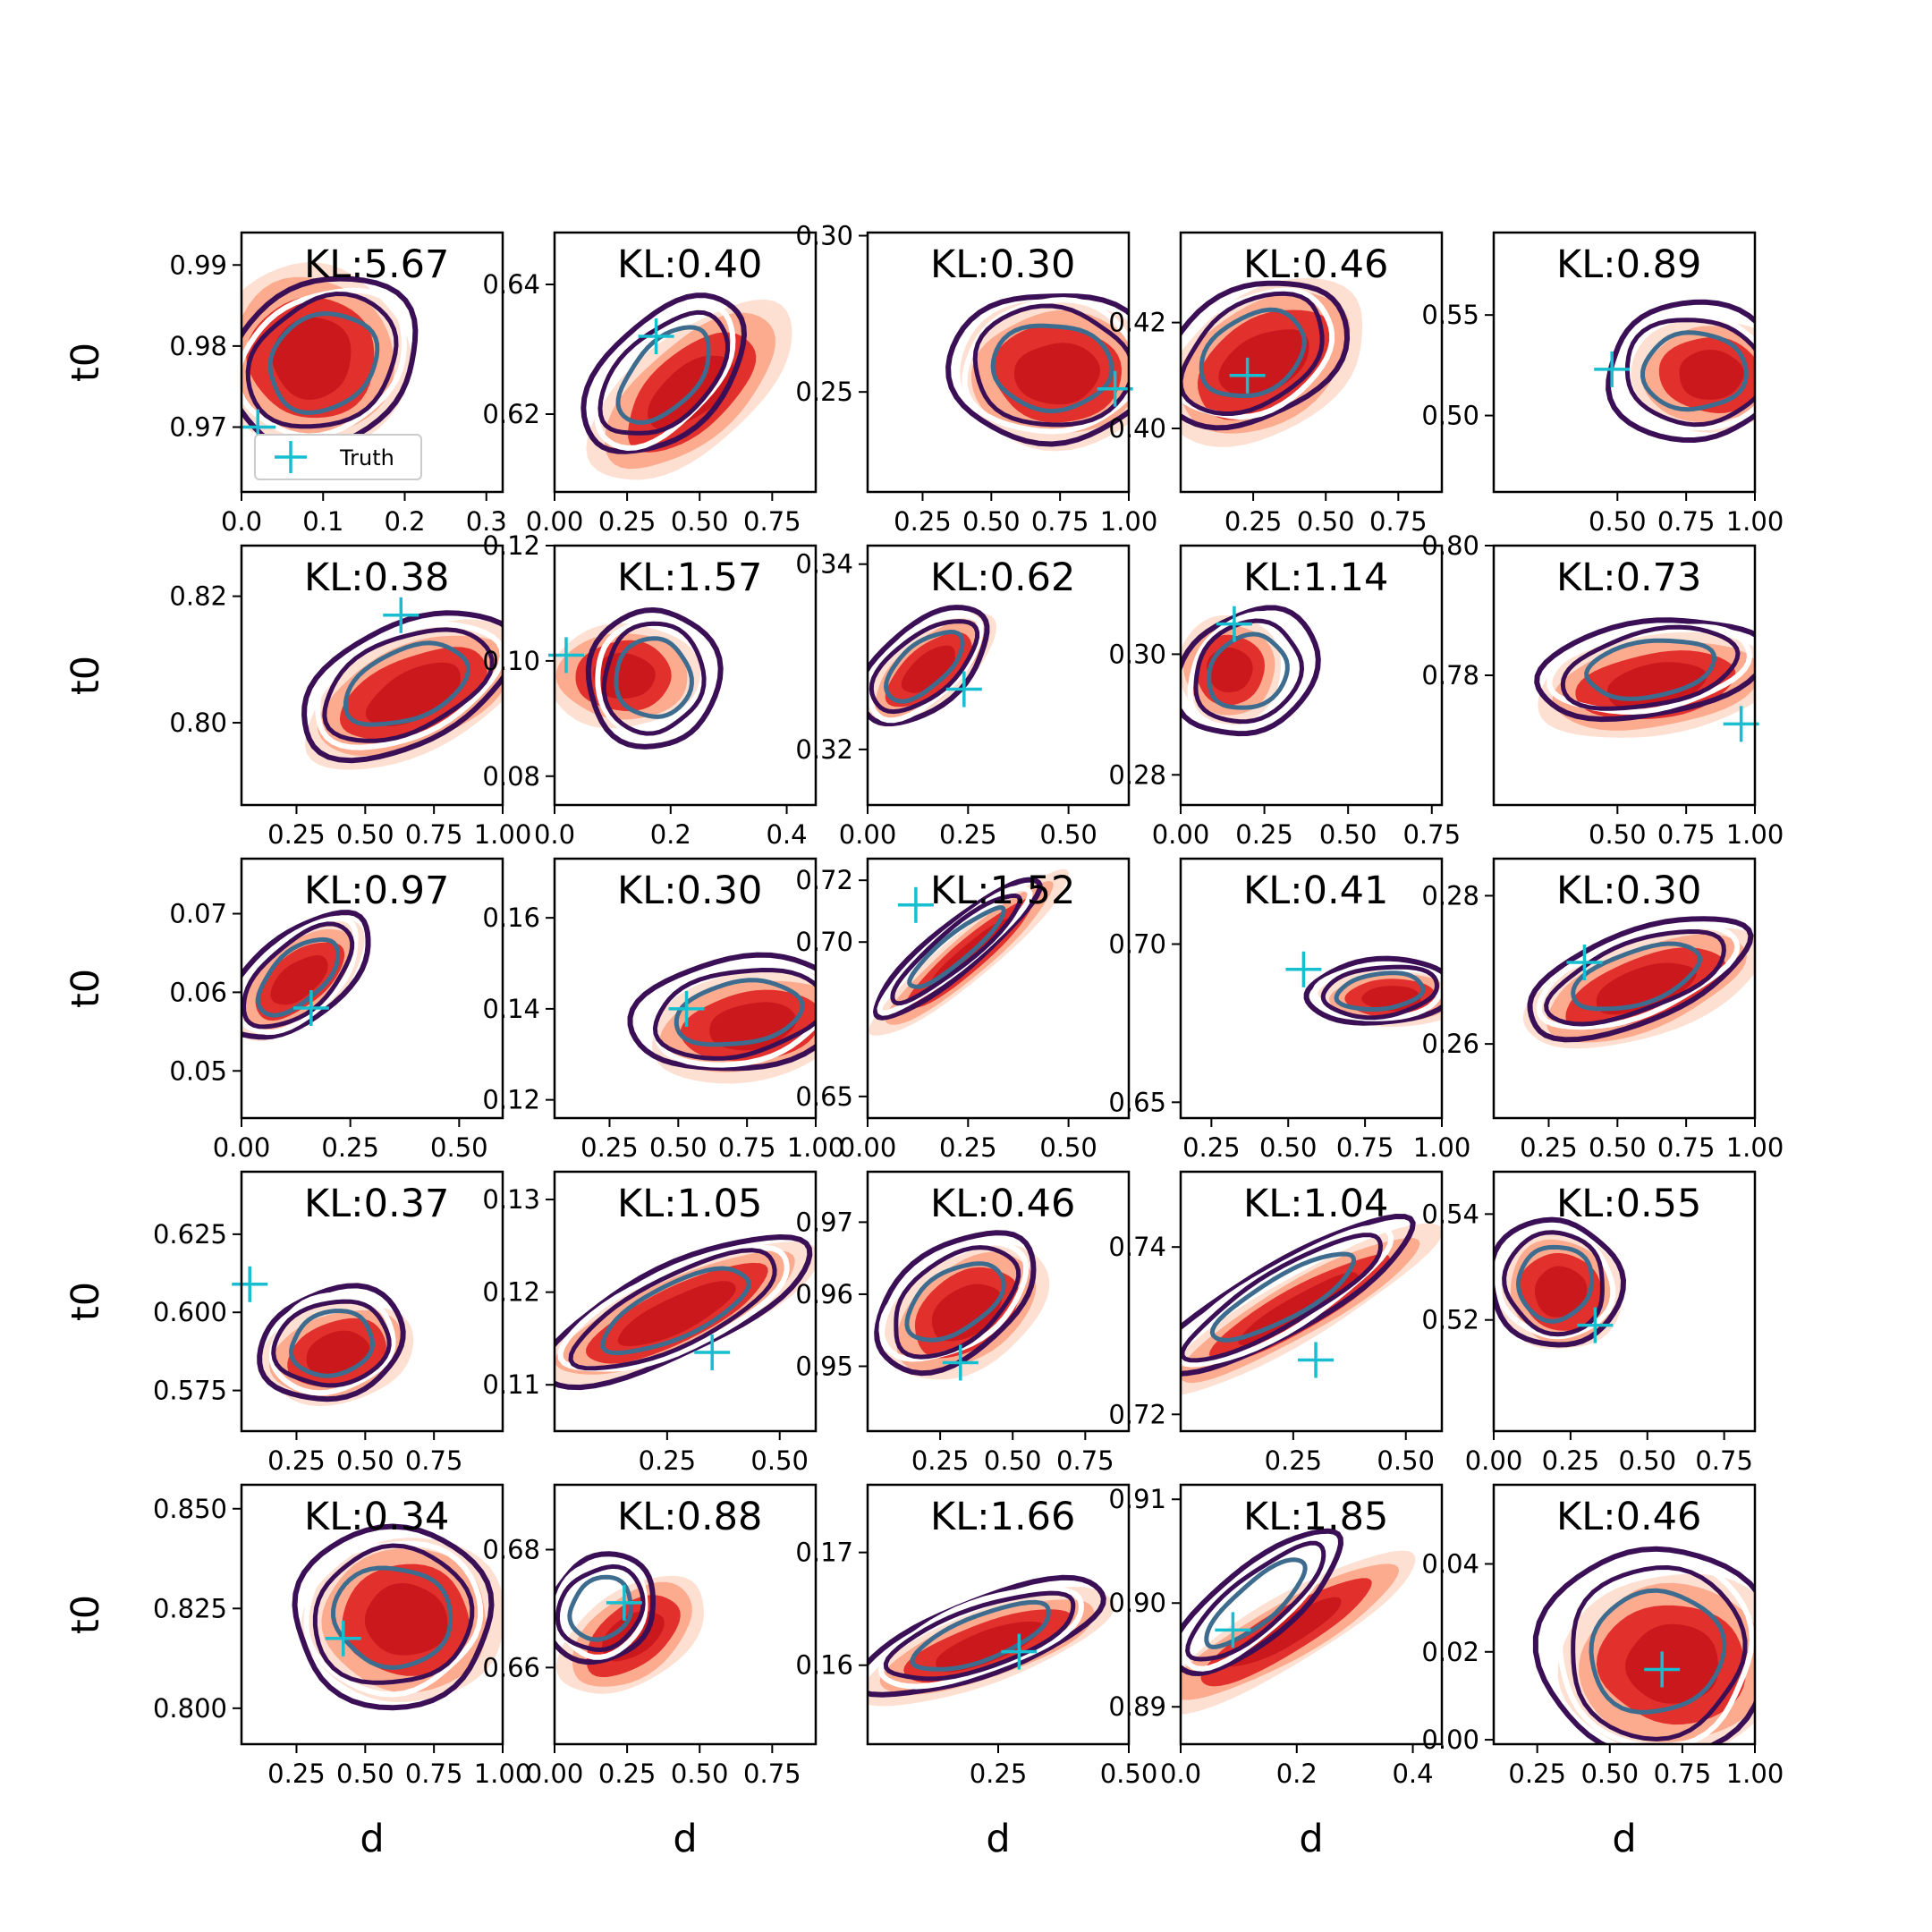 The width and height of the screenshot is (1932, 1932). Describe the element at coordinates (1137, 774) in the screenshot. I see `y-tick-label: 0.28` at that location.